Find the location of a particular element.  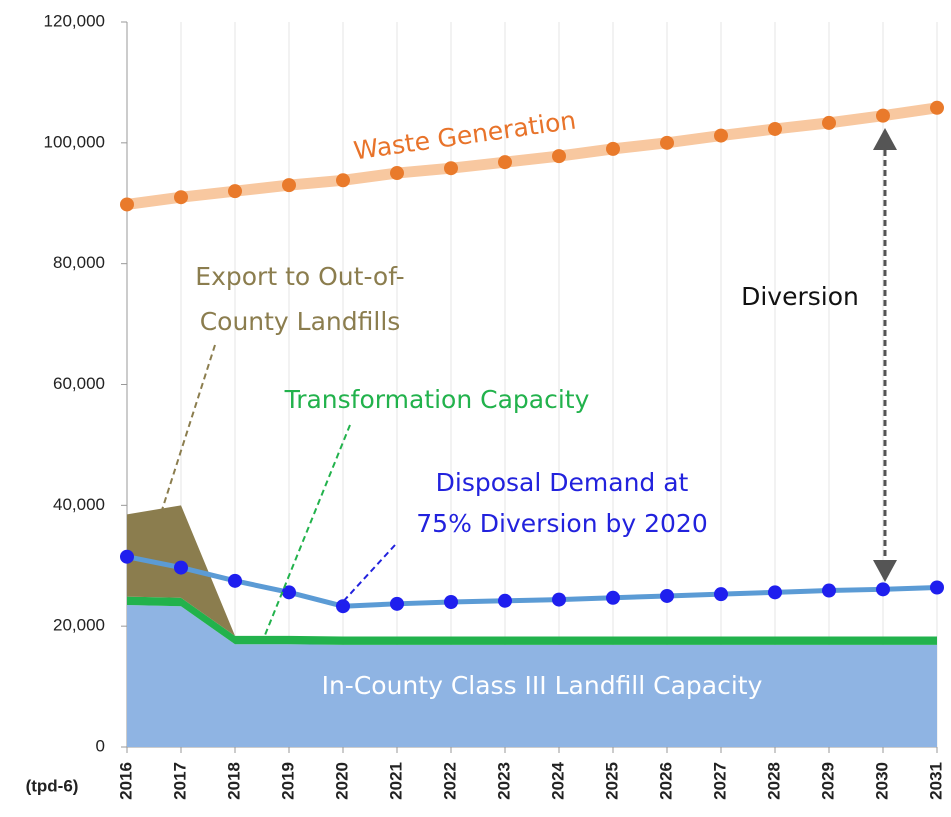

x-tick-label: 2025 is located at coordinates (611, 781).